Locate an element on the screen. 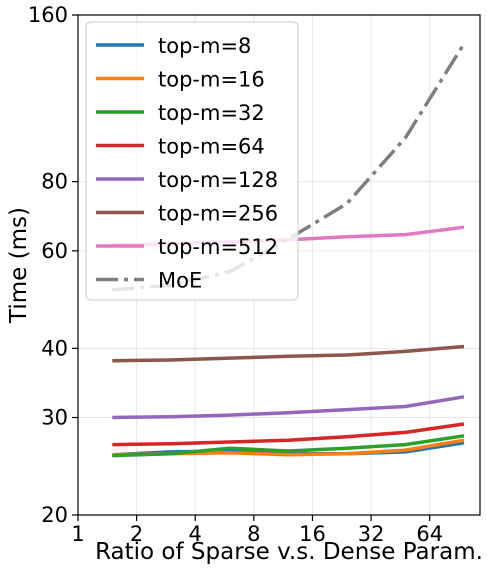 The image size is (487, 569). legend-label: top-m=8 is located at coordinates (204, 46).